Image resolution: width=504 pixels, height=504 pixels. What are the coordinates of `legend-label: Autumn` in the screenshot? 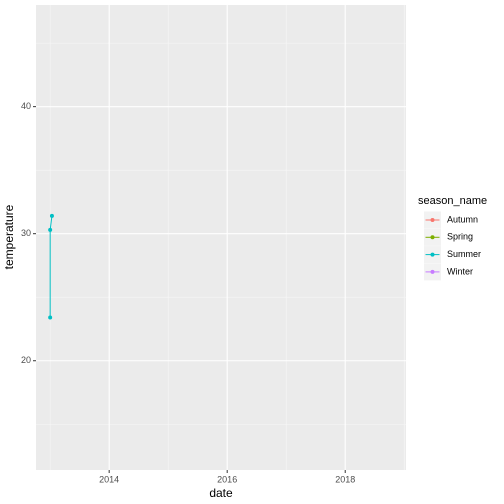 It's located at (462, 219).